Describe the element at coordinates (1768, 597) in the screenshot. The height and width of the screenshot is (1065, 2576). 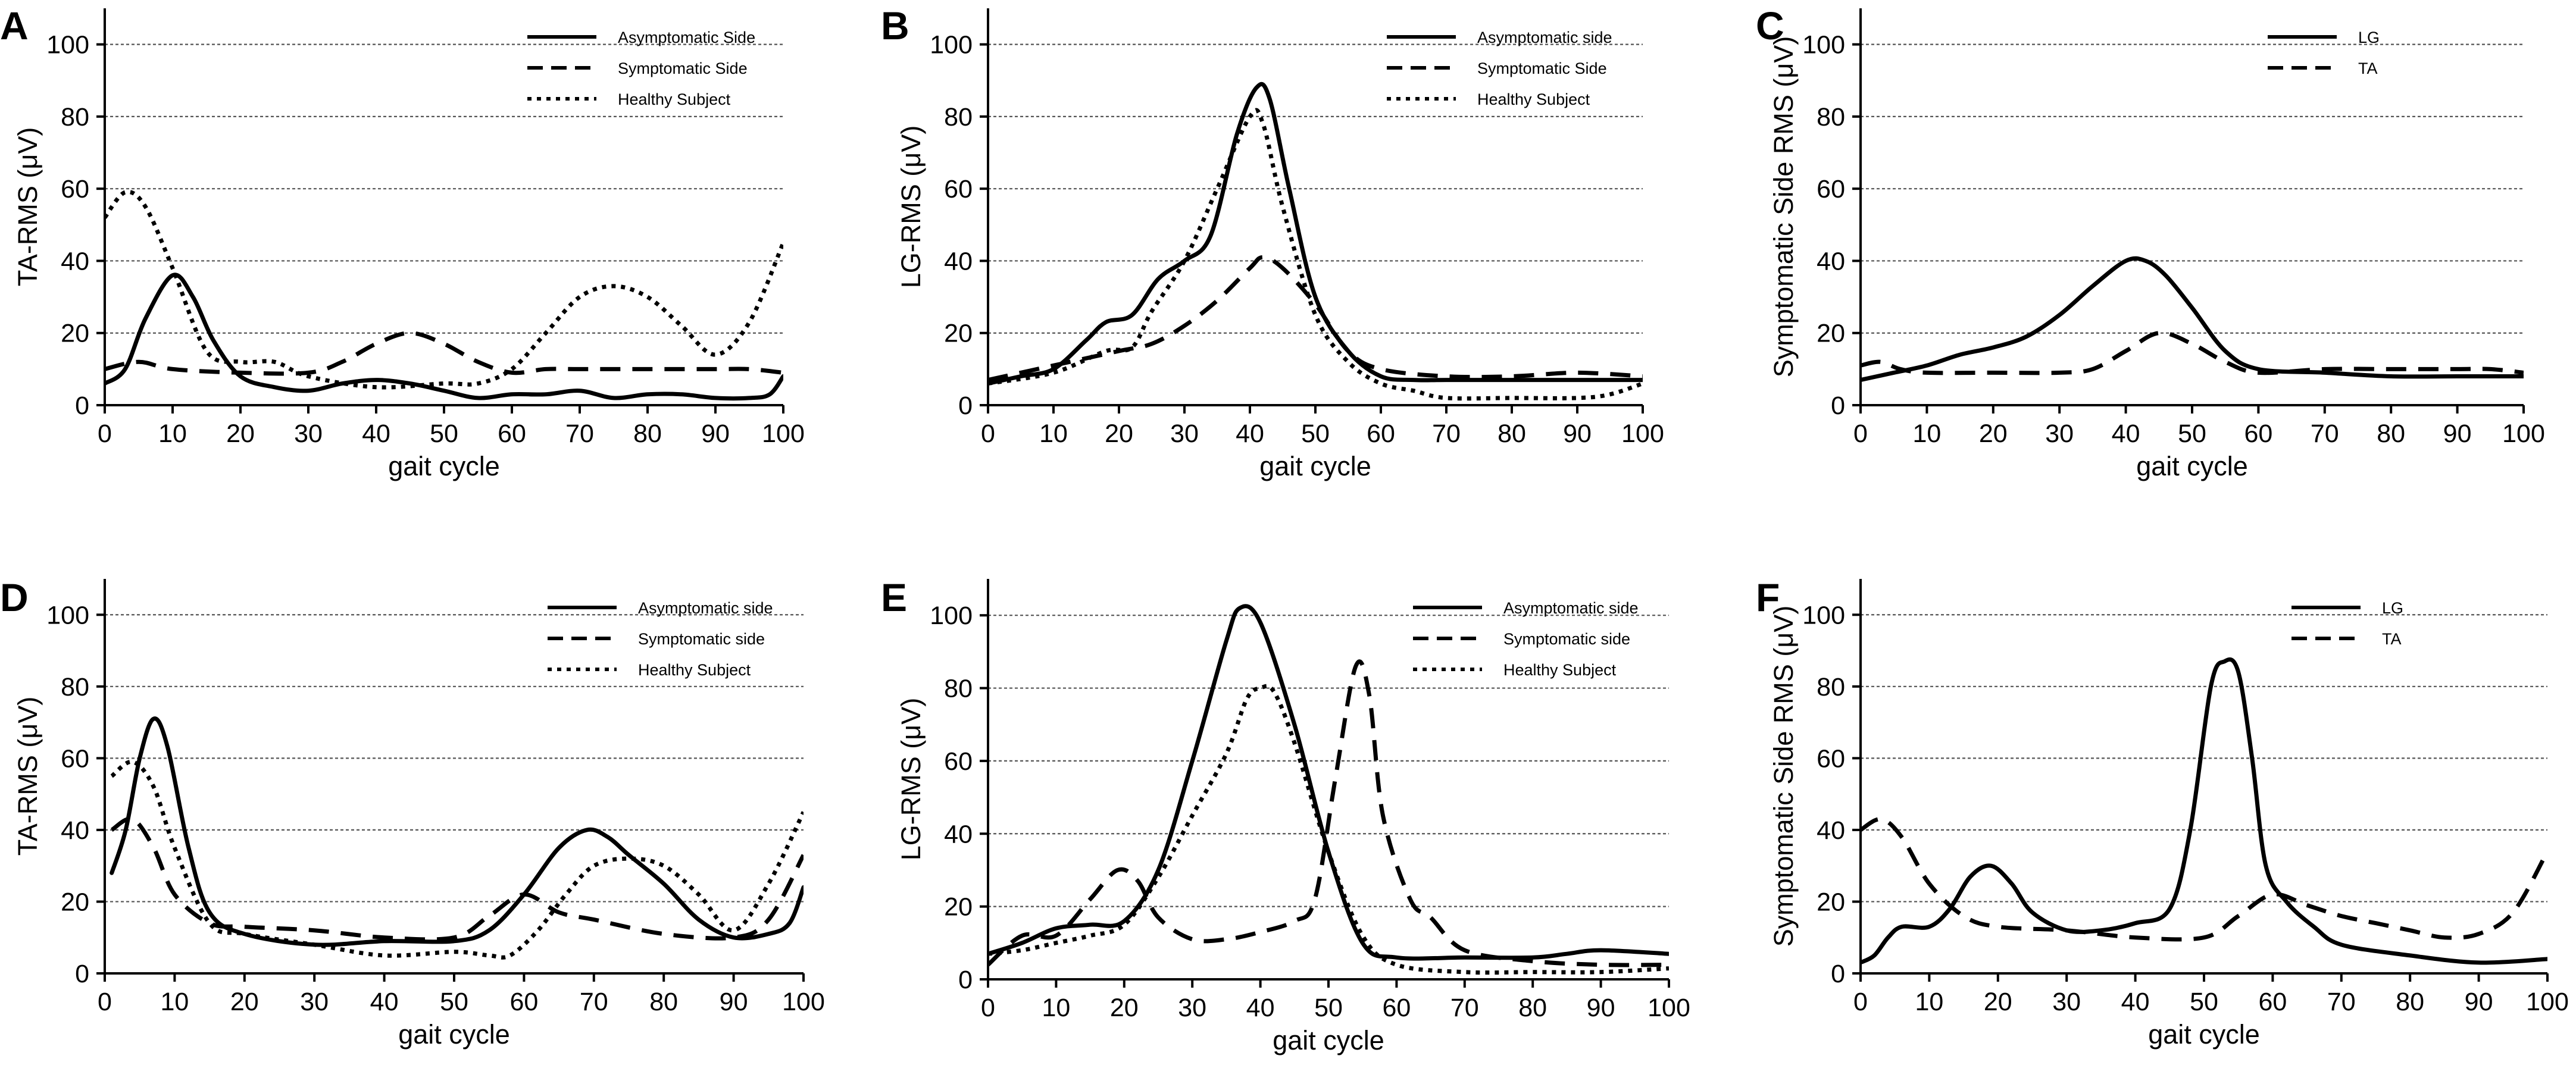
I see `panel-letter: F` at that location.